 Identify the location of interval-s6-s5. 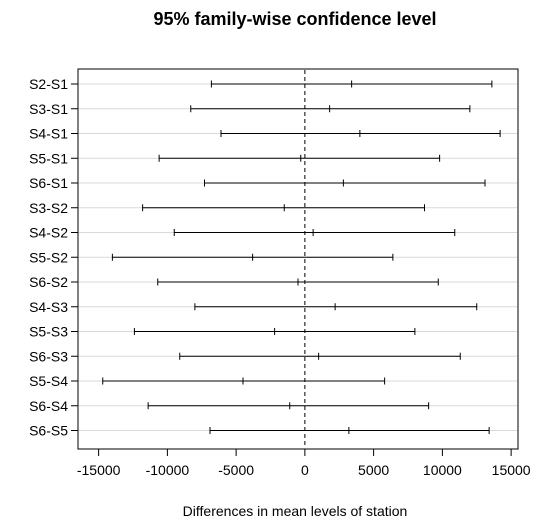
(349, 430).